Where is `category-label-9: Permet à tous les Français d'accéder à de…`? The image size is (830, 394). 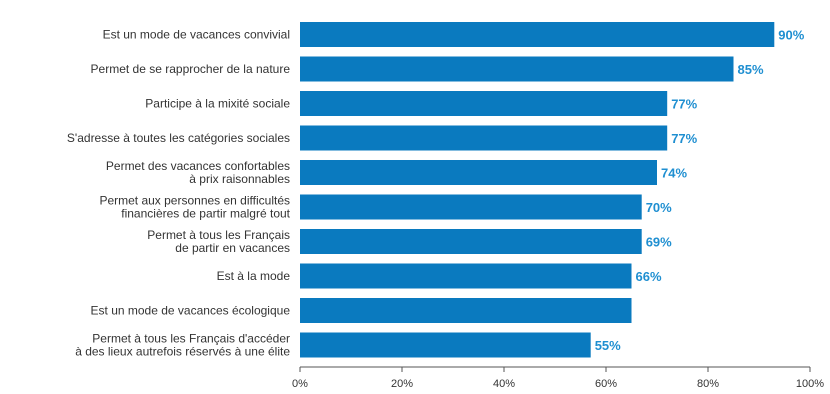
category-label-9: Permet à tous les Français d'accéder à de… is located at coordinates (182, 345).